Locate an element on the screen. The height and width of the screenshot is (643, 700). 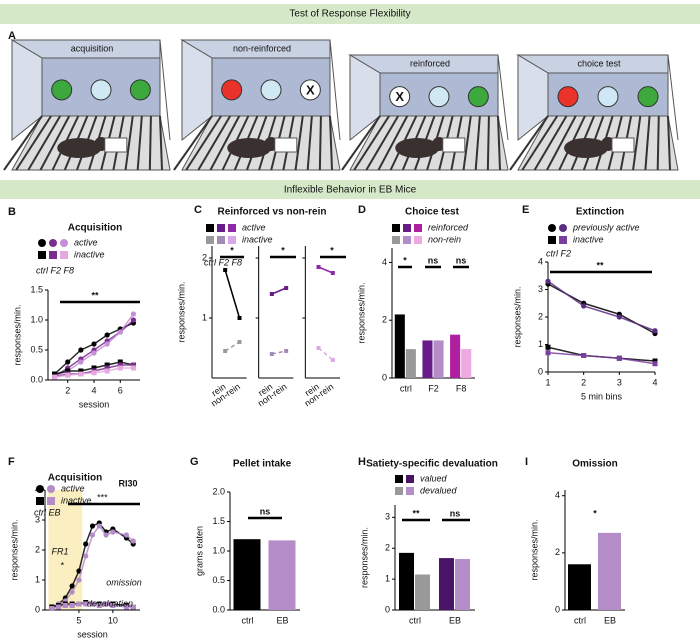
legend-label: active is located at coordinates (86, 242).